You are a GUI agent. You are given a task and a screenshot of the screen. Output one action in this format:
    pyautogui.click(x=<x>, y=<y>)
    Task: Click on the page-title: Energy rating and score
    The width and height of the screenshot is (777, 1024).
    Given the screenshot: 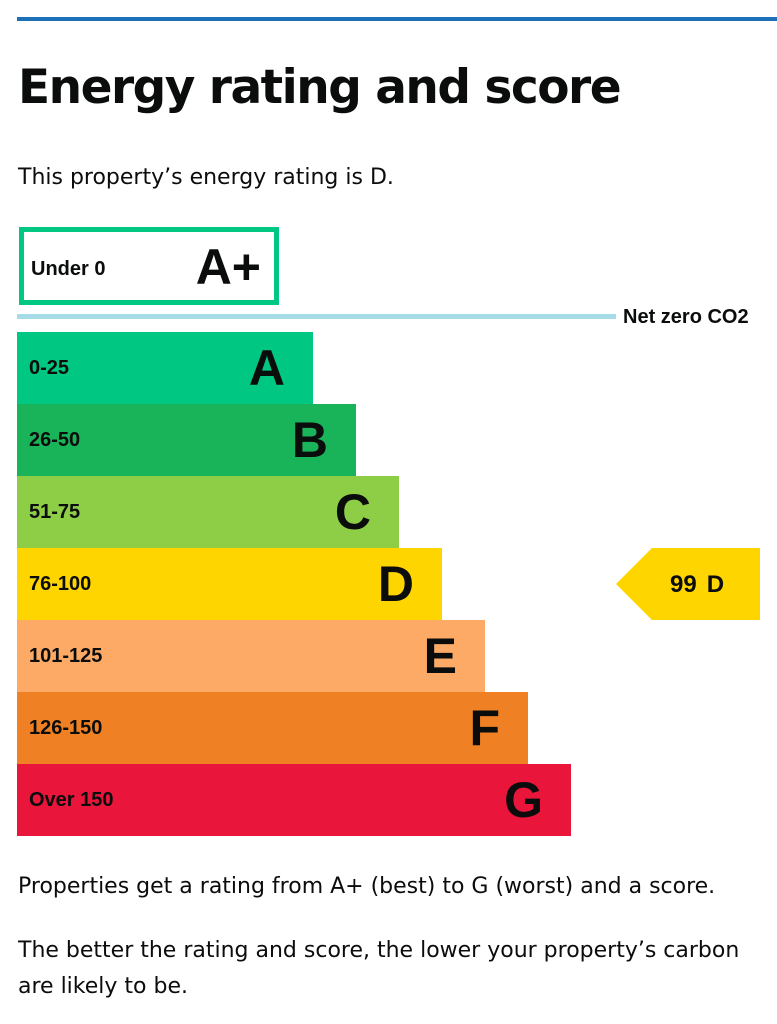 What is the action you would take?
    pyautogui.click(x=320, y=87)
    